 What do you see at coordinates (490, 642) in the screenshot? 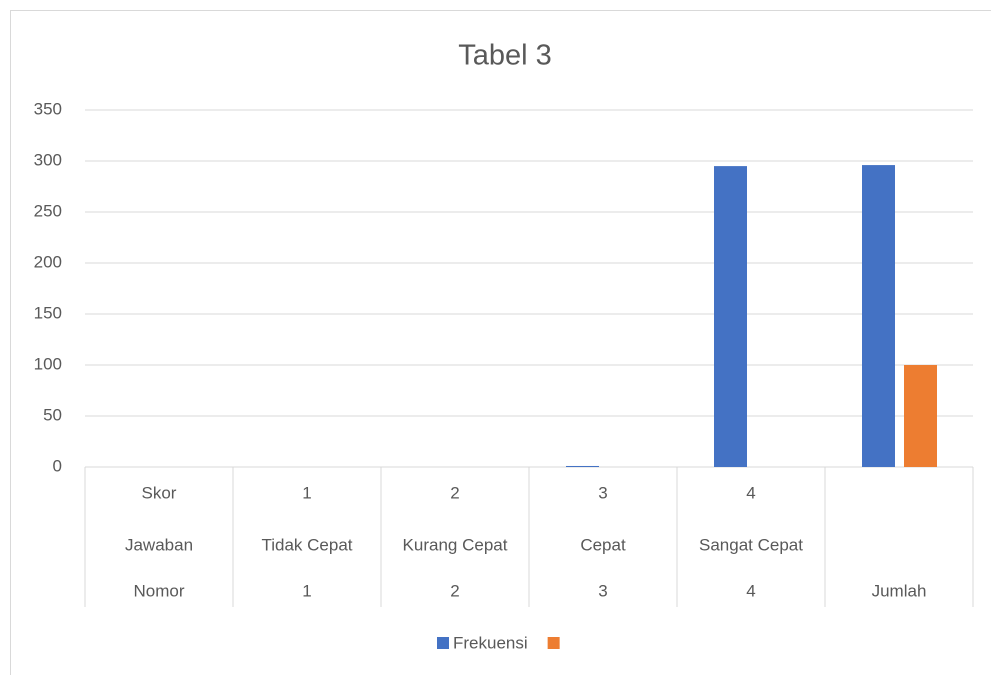
I see `legend-label: Frekuensi` at bounding box center [490, 642].